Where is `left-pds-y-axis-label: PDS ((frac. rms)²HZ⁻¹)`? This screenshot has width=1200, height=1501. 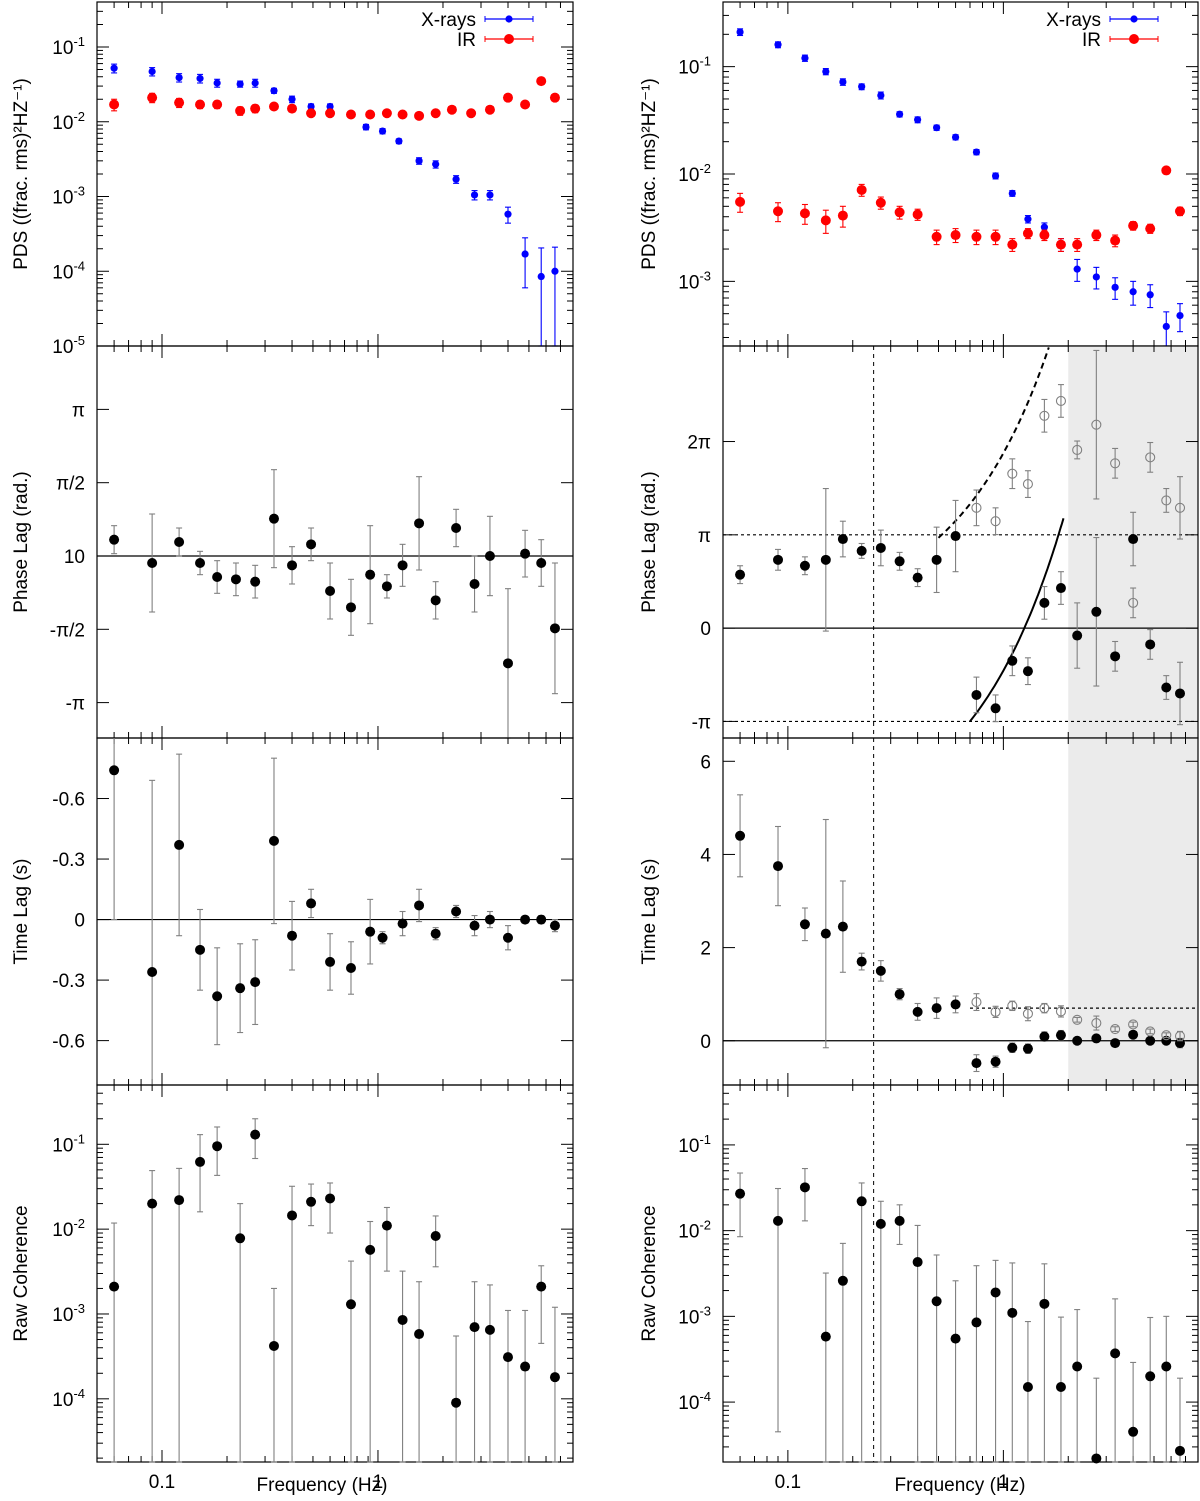
left-pds-y-axis-label: PDS ((frac. rms)²HZ⁻¹) is located at coordinates (21, 174).